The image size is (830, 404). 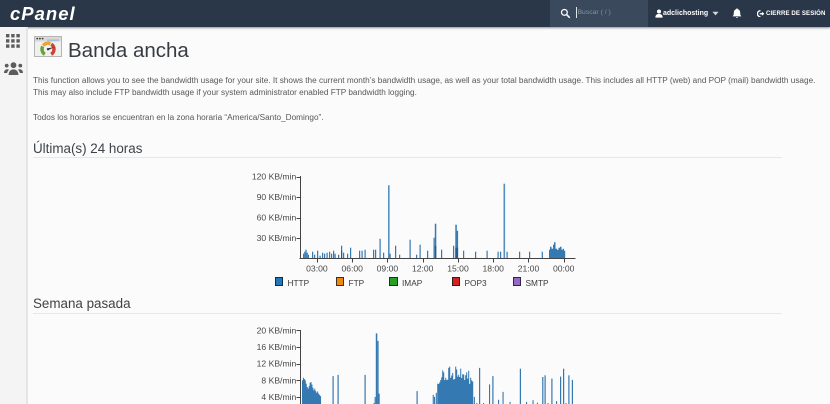 What do you see at coordinates (388, 269) in the screenshot?
I see `svg-text: 09:00` at bounding box center [388, 269].